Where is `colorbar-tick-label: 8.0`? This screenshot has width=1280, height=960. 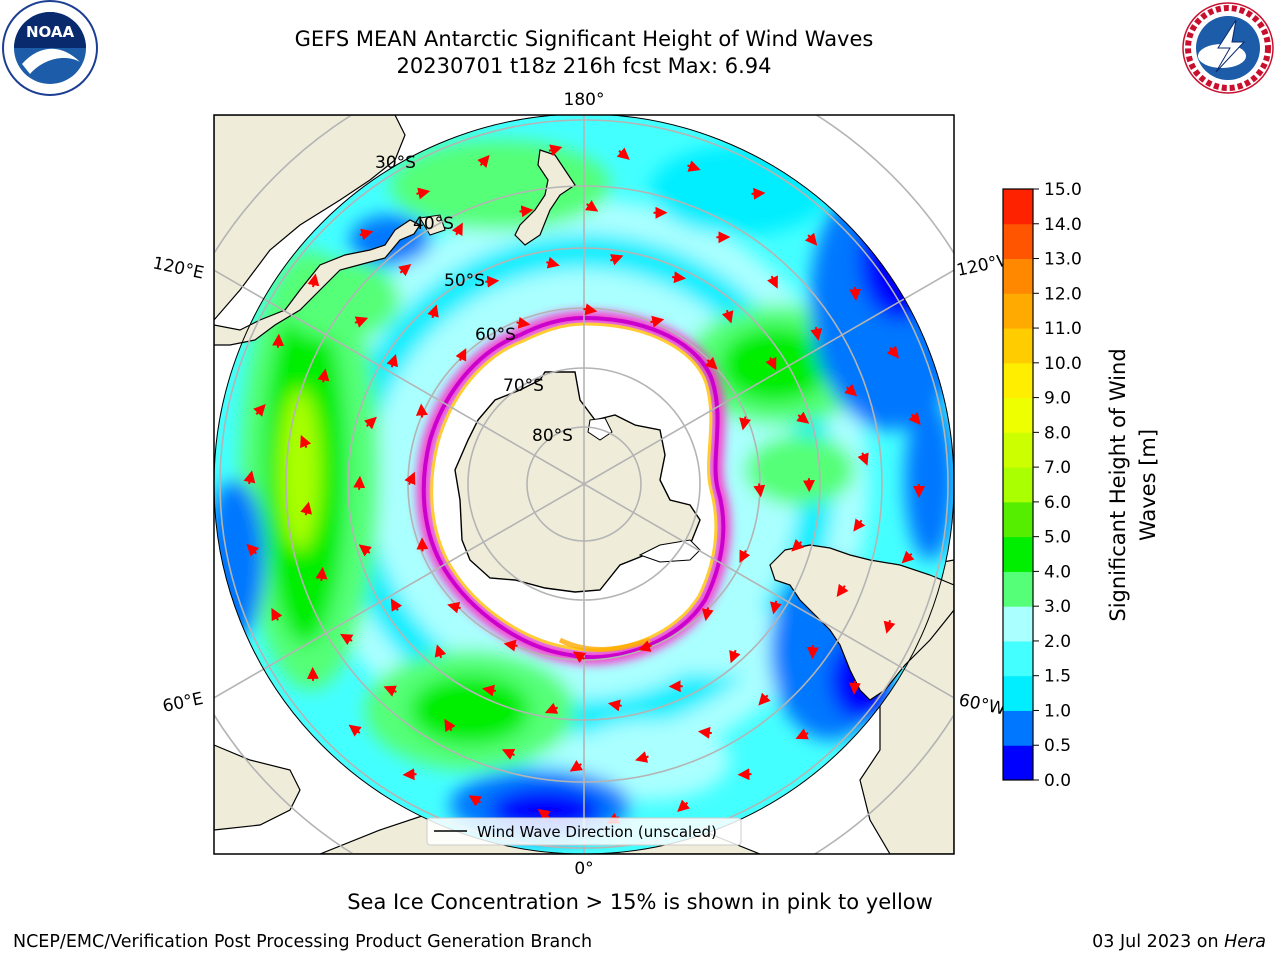
colorbar-tick-label: 8.0 is located at coordinates (1057, 433).